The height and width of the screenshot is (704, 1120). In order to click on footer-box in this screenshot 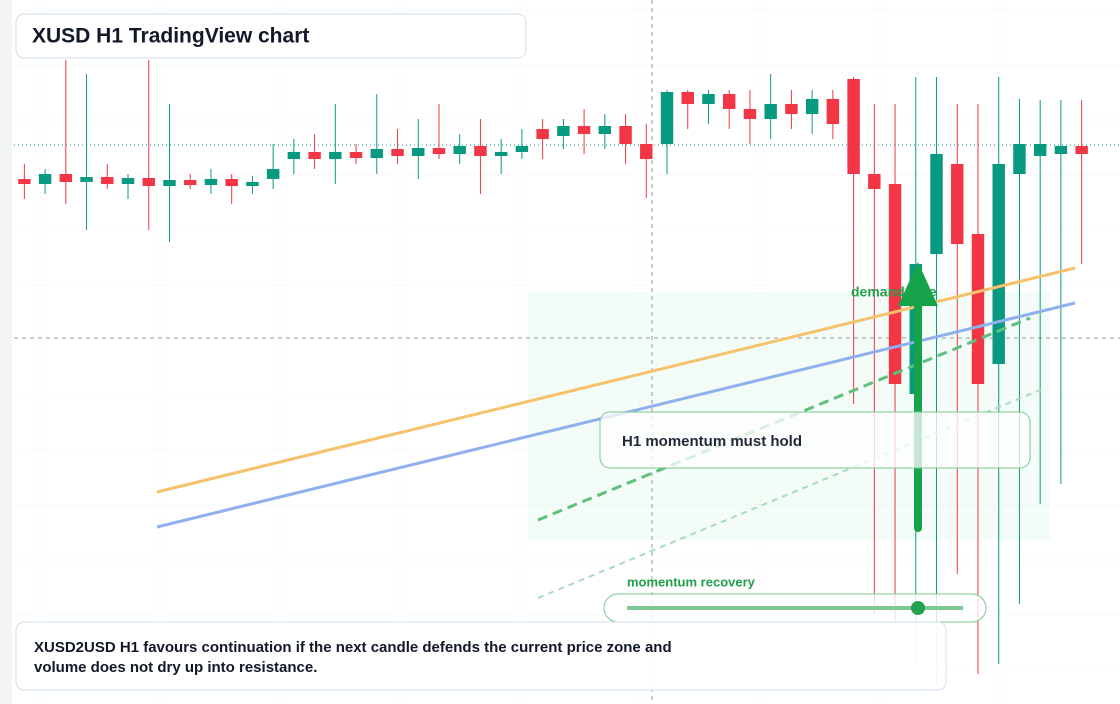, I will do `click(481, 656)`.